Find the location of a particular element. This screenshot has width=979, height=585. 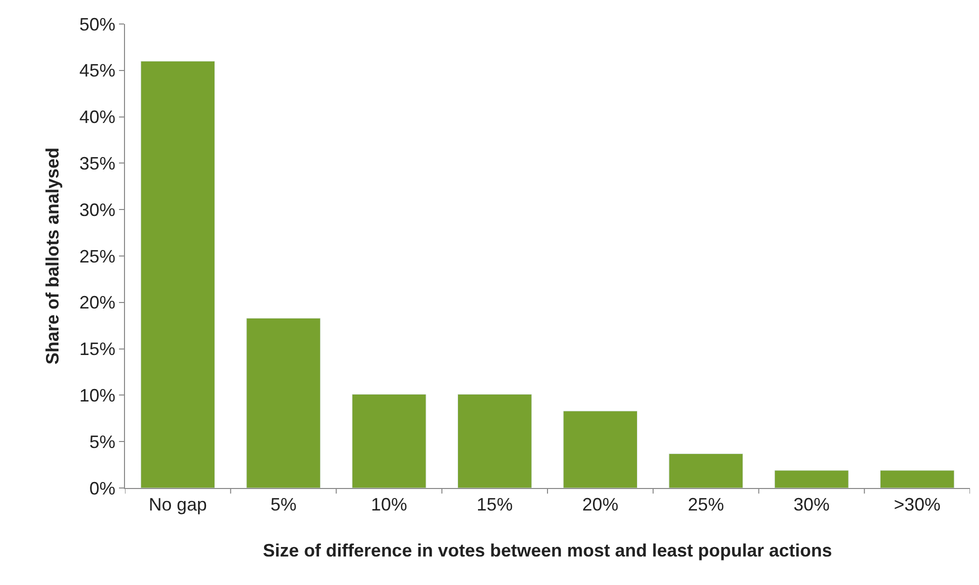

y-tick-label: 0% is located at coordinates (102, 488).